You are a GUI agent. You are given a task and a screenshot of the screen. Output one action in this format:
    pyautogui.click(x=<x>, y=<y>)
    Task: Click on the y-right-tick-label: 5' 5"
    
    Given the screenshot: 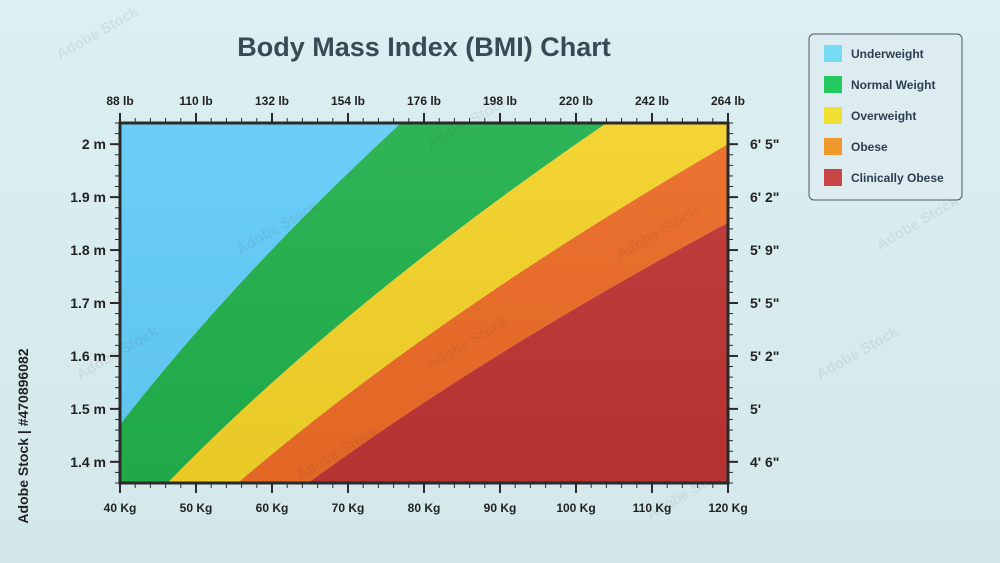 What is the action you would take?
    pyautogui.click(x=764, y=303)
    